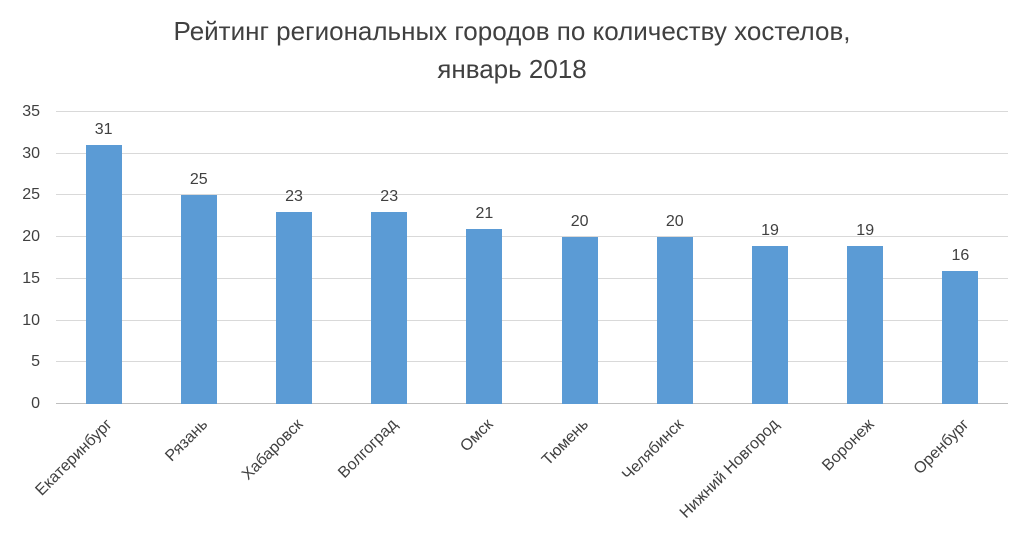 The height and width of the screenshot is (544, 1024). What do you see at coordinates (272, 450) in the screenshot?
I see `x-category-label-text: Хабаровск` at bounding box center [272, 450].